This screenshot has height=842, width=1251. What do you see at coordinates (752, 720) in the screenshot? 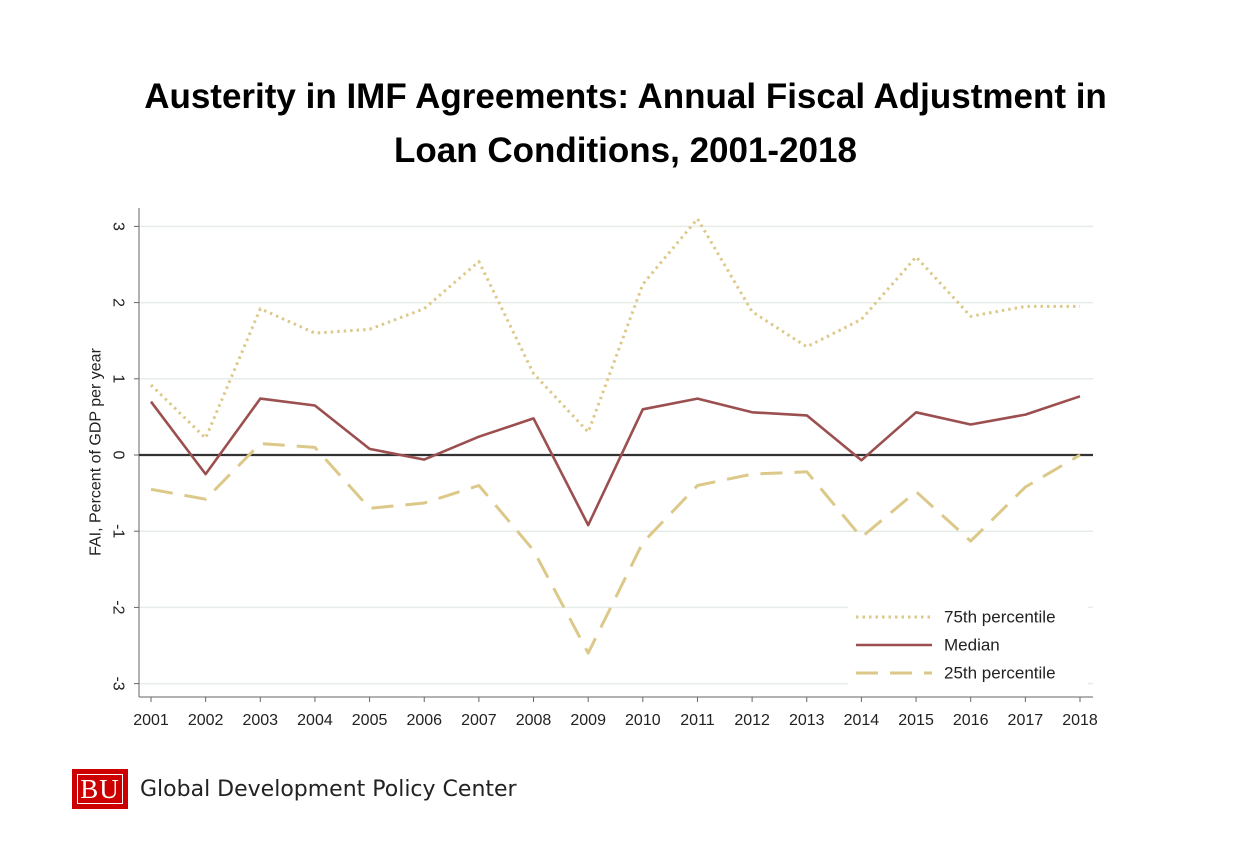
I see `x-tick-label-2012: 2012` at bounding box center [752, 720].